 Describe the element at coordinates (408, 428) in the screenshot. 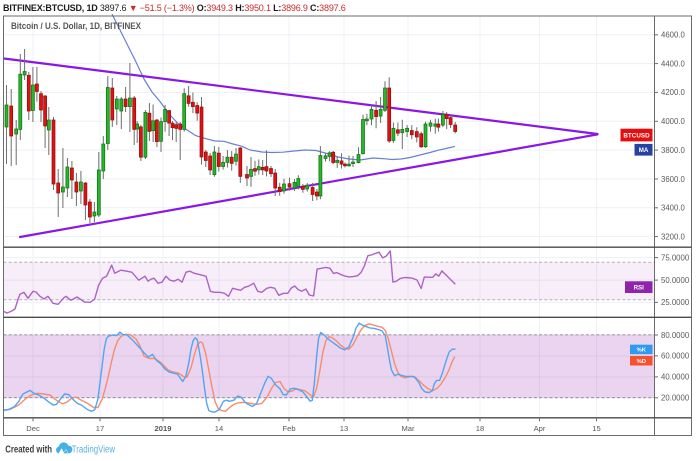

I see `svg-text: Mar` at that location.